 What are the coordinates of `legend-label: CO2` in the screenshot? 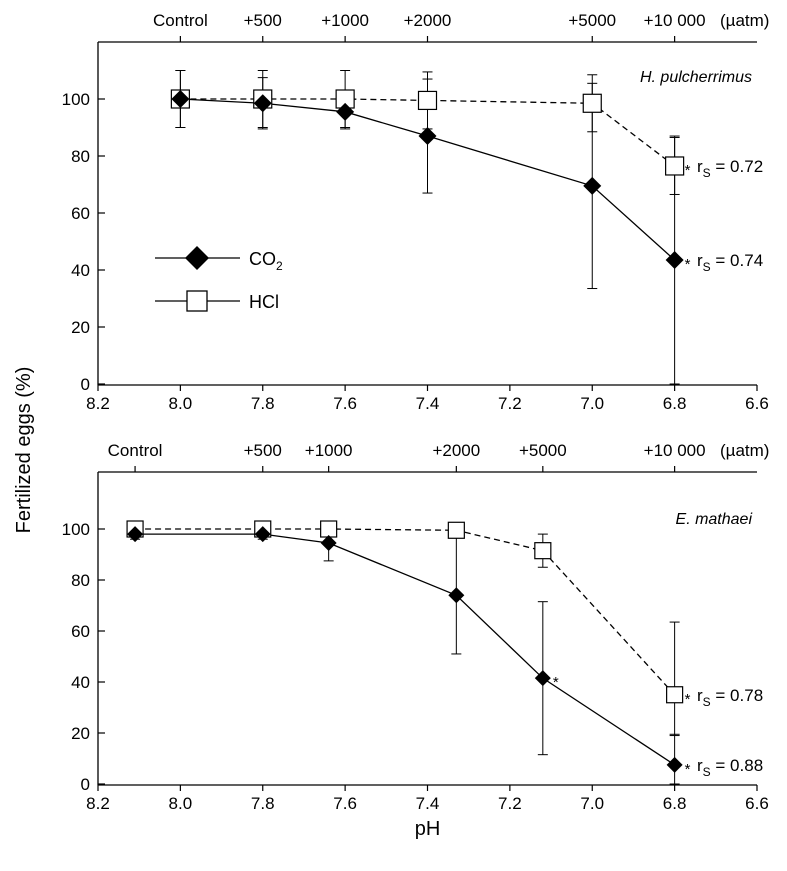 It's located at (266, 261).